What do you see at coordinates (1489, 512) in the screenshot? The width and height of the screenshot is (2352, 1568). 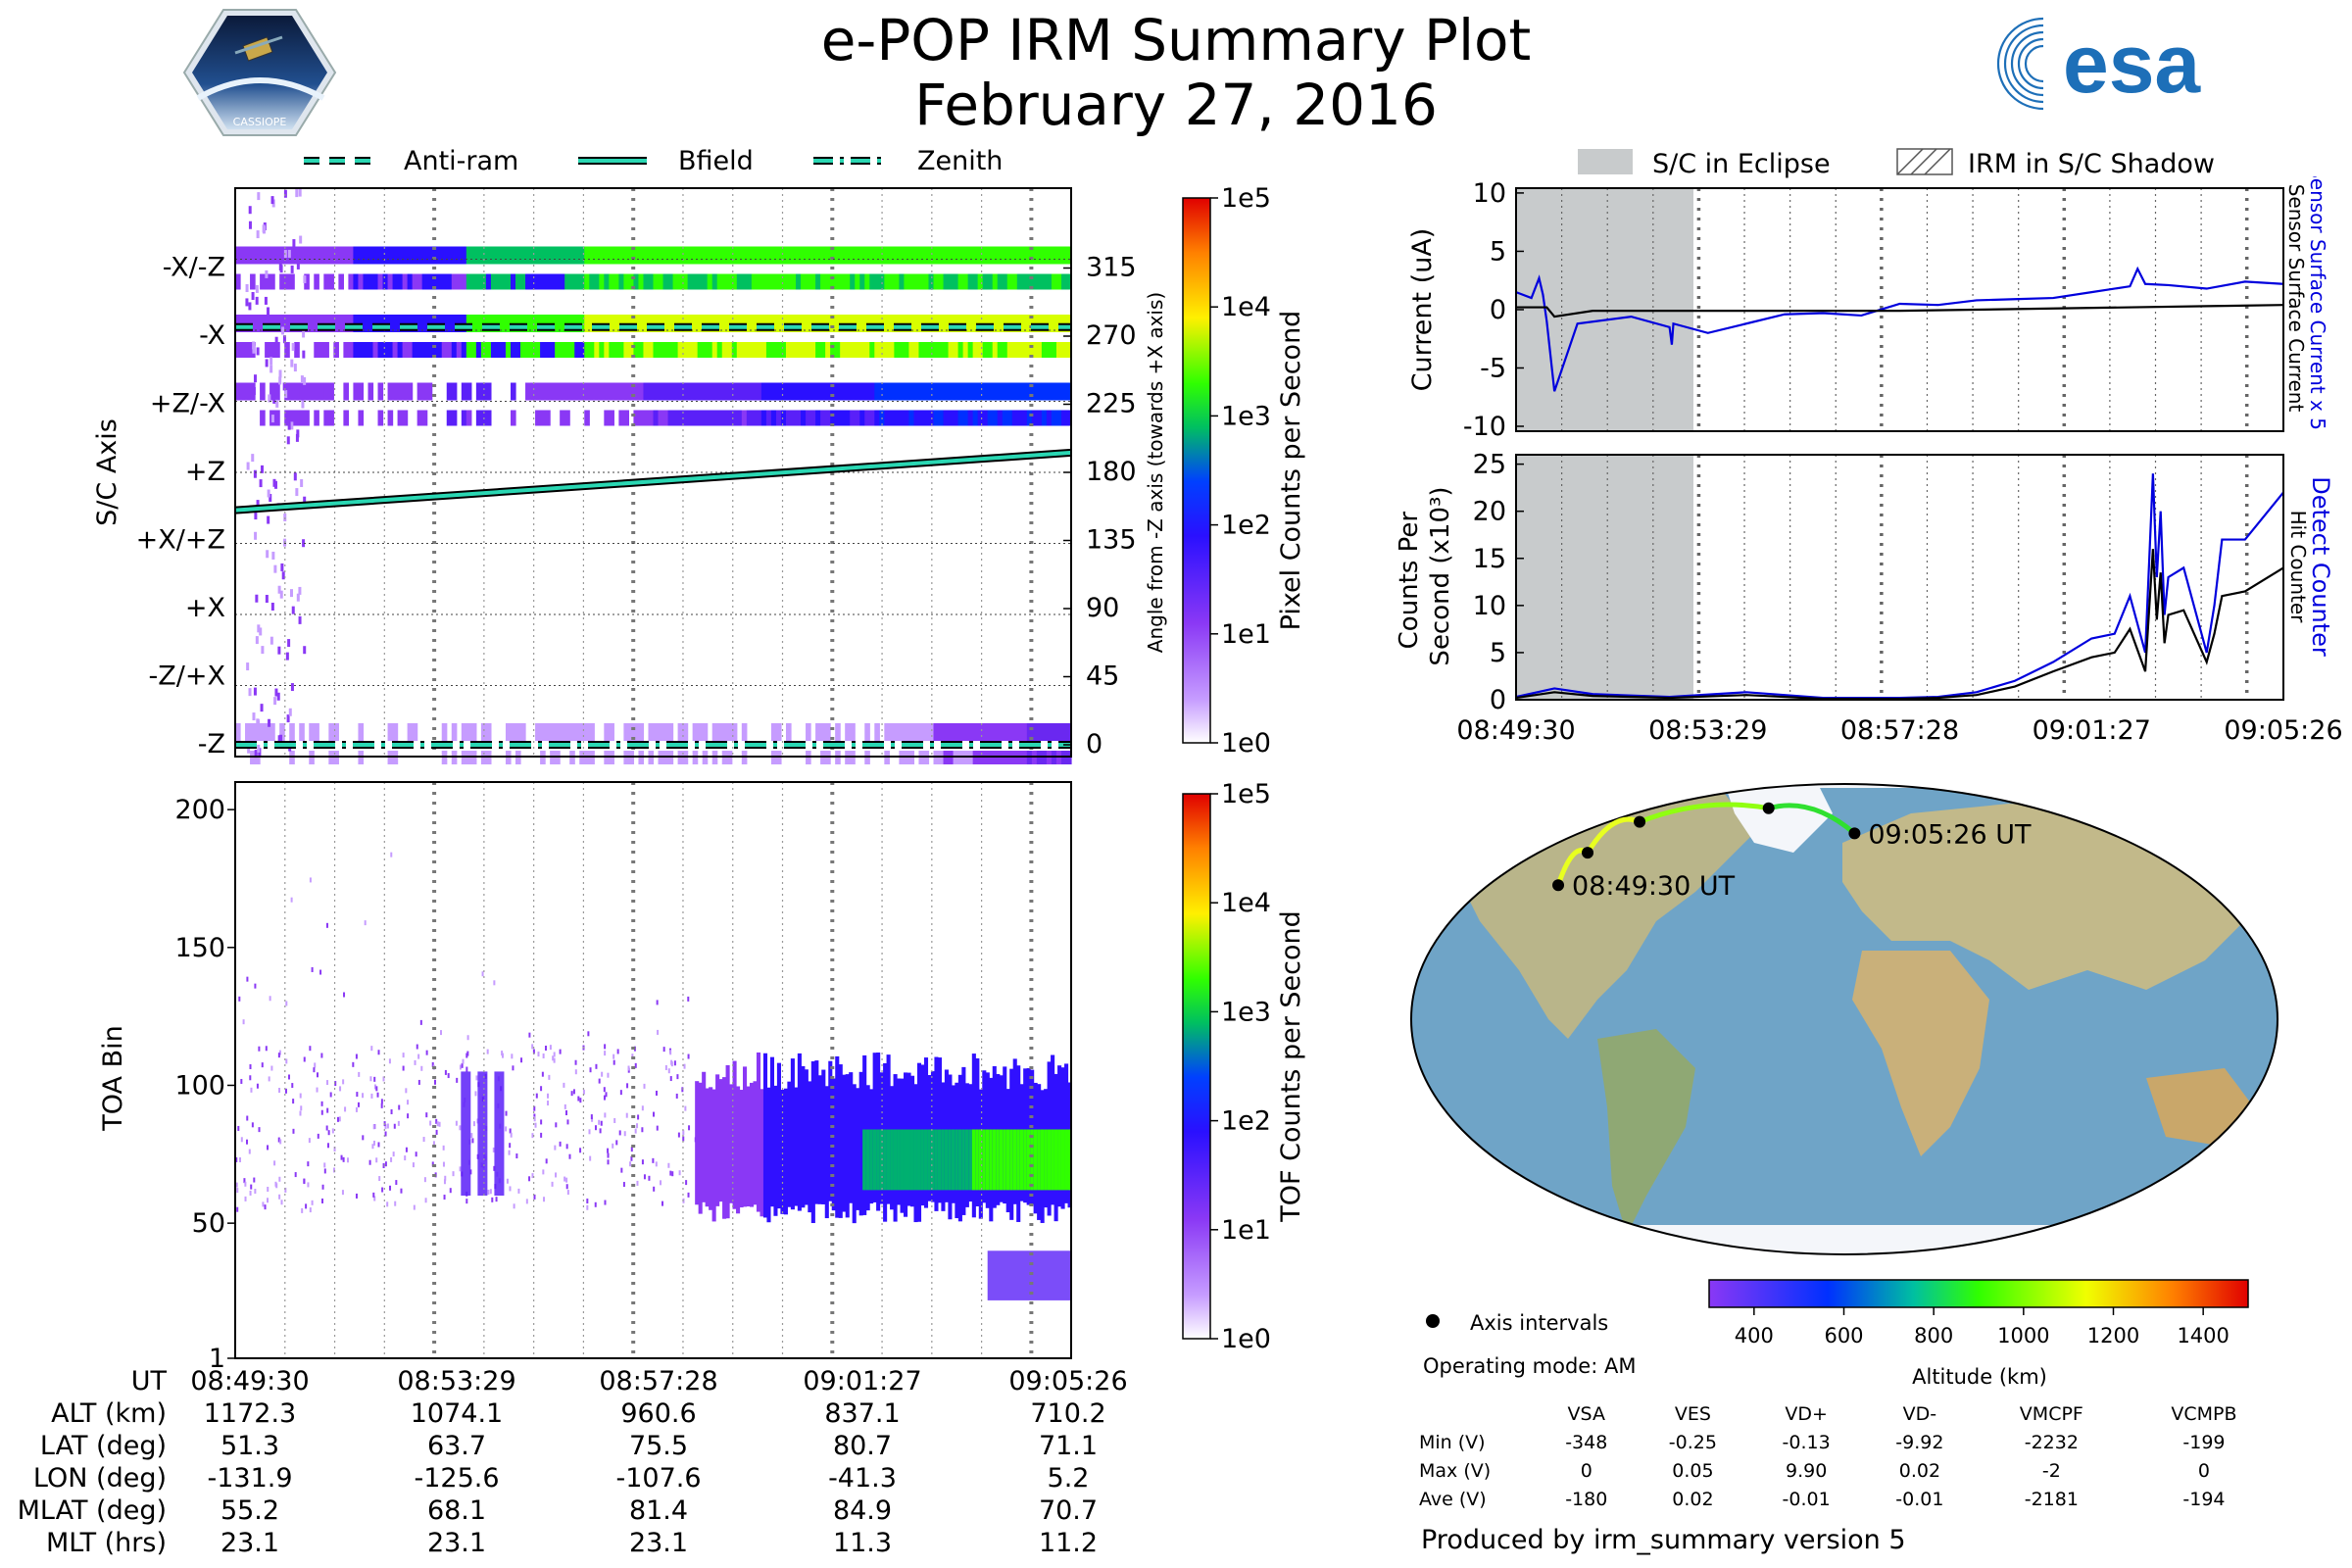 I see `counts-ytick-label: 20` at bounding box center [1489, 512].